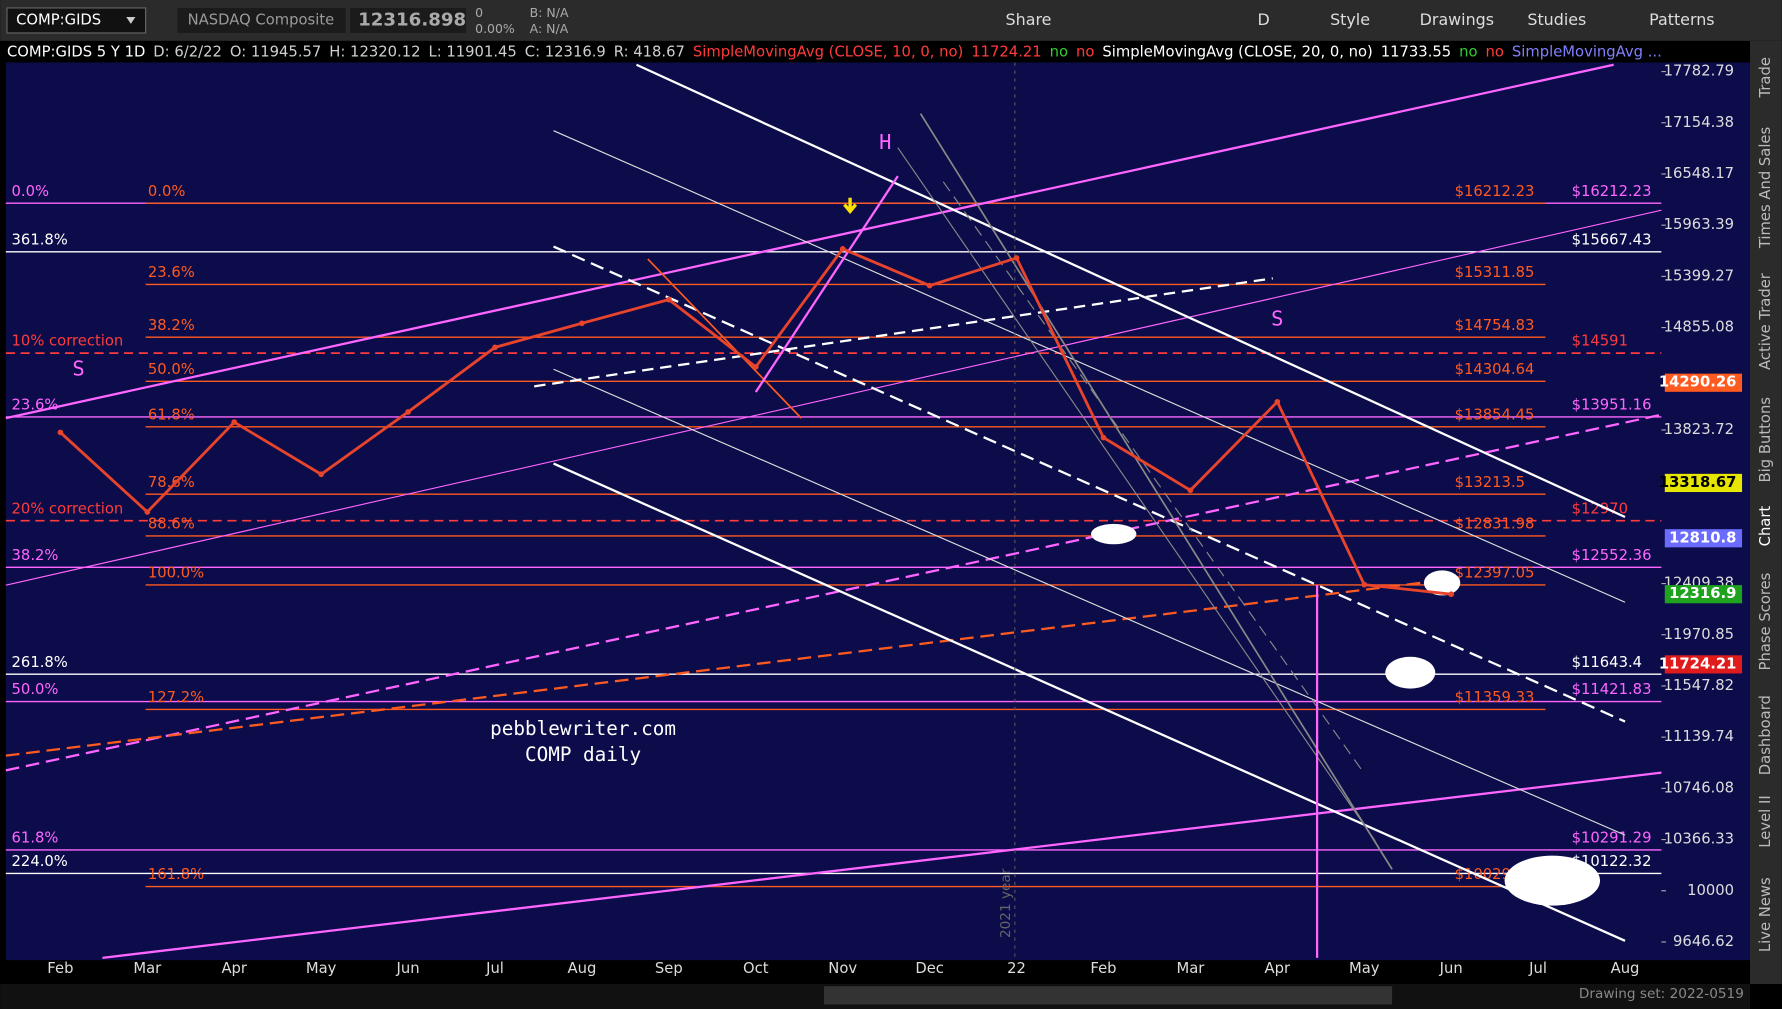 Image resolution: width=1782 pixels, height=1009 pixels. I want to click on level-percent: 61.8%, so click(171, 414).